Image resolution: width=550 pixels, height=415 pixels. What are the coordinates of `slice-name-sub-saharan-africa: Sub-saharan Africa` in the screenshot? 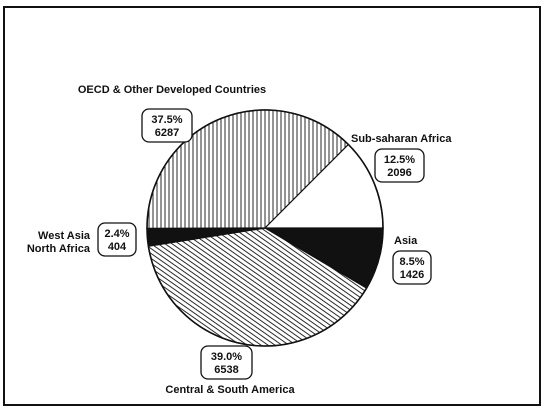 It's located at (401, 139).